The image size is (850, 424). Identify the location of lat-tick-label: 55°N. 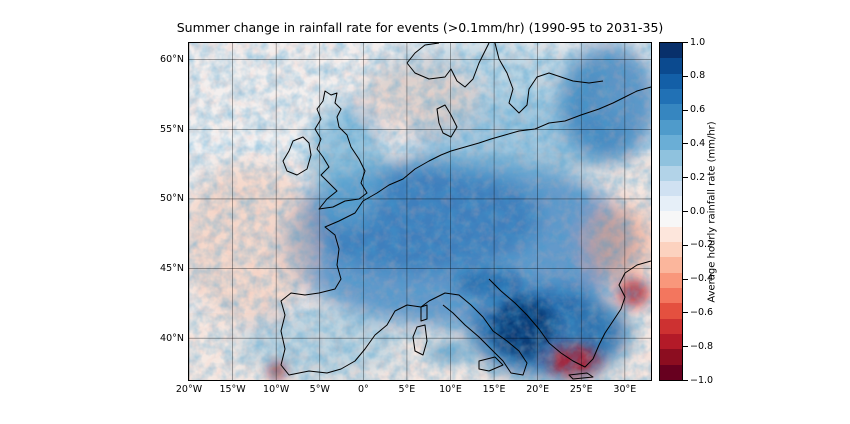
(172, 129).